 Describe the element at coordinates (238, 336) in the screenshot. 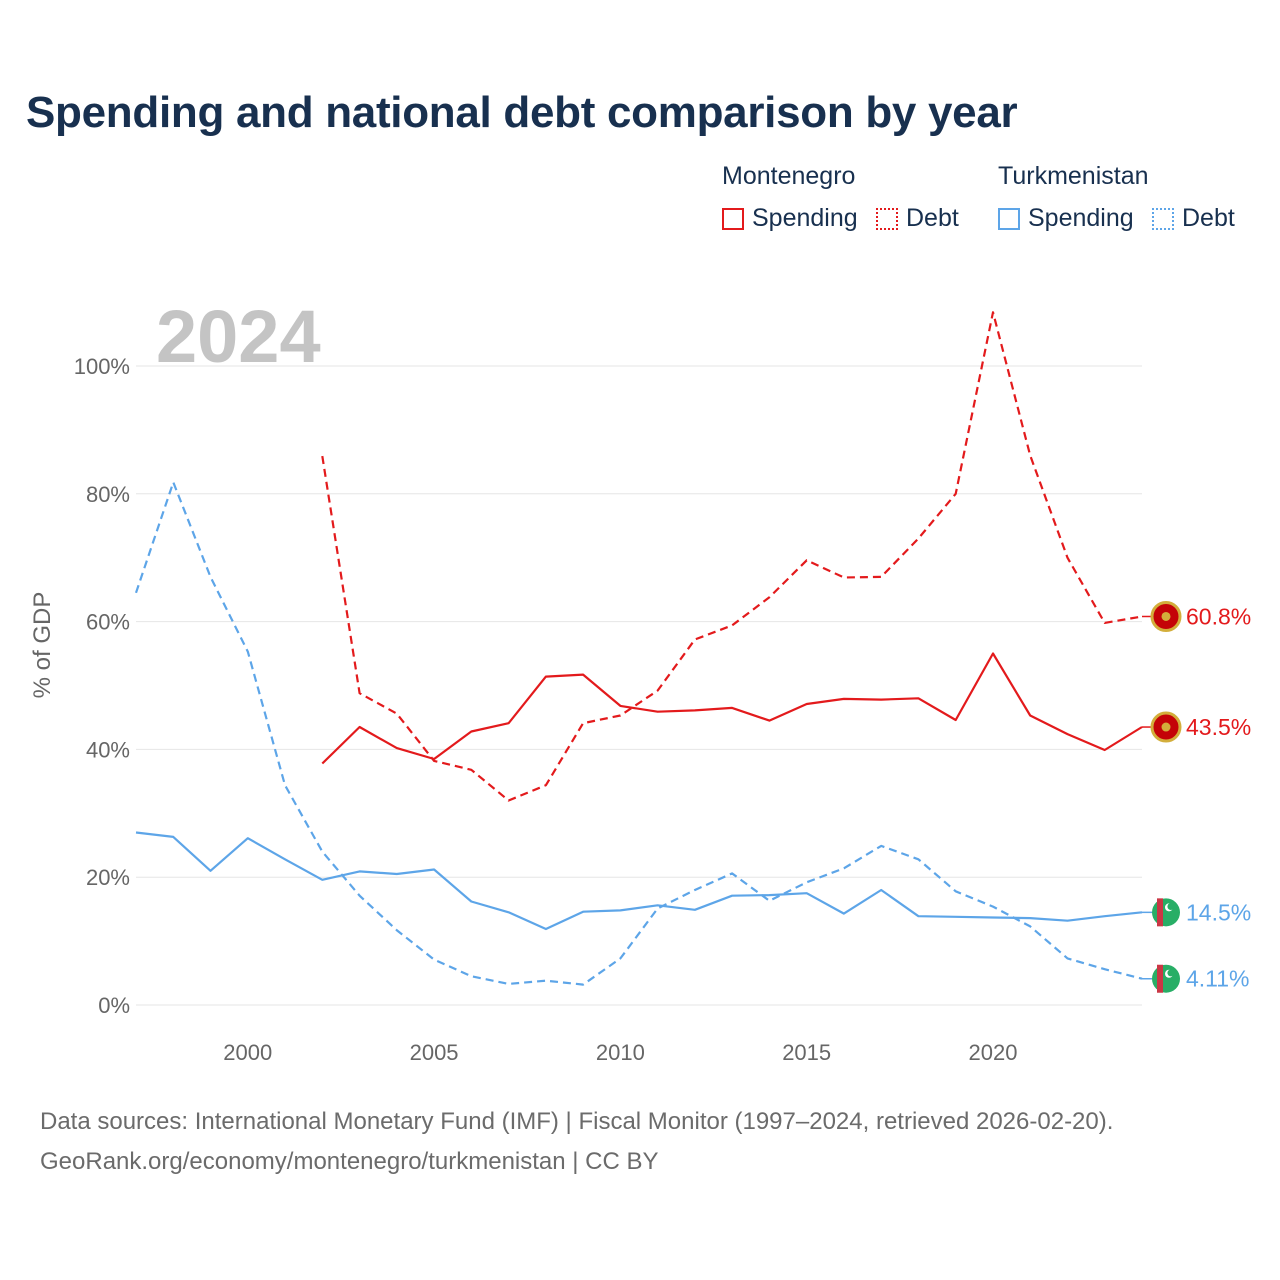

I see `year-watermark: 2024` at that location.